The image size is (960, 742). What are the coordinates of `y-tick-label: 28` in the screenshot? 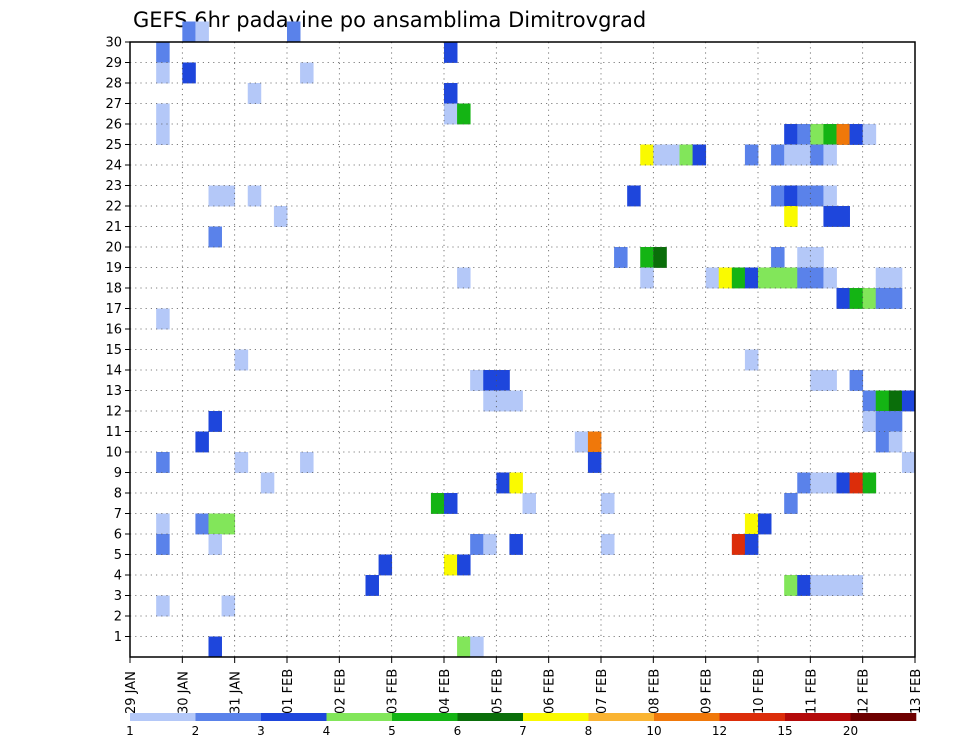 It's located at (113, 84).